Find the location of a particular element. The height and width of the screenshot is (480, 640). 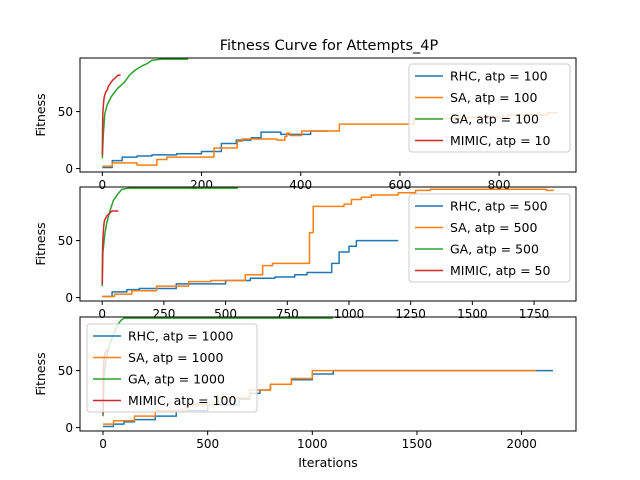

legend-entry: GA, atp = 100 is located at coordinates (494, 119).